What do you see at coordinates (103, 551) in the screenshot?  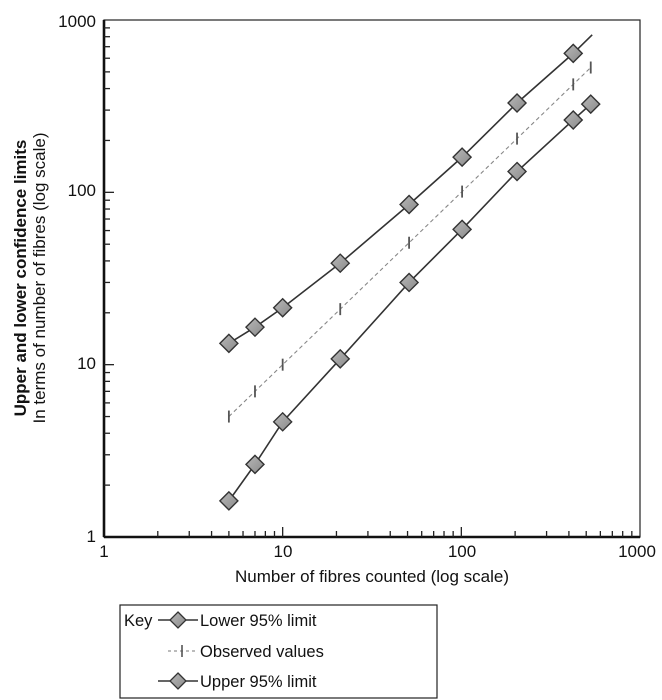 I see `x-tick-label: 1` at bounding box center [103, 551].